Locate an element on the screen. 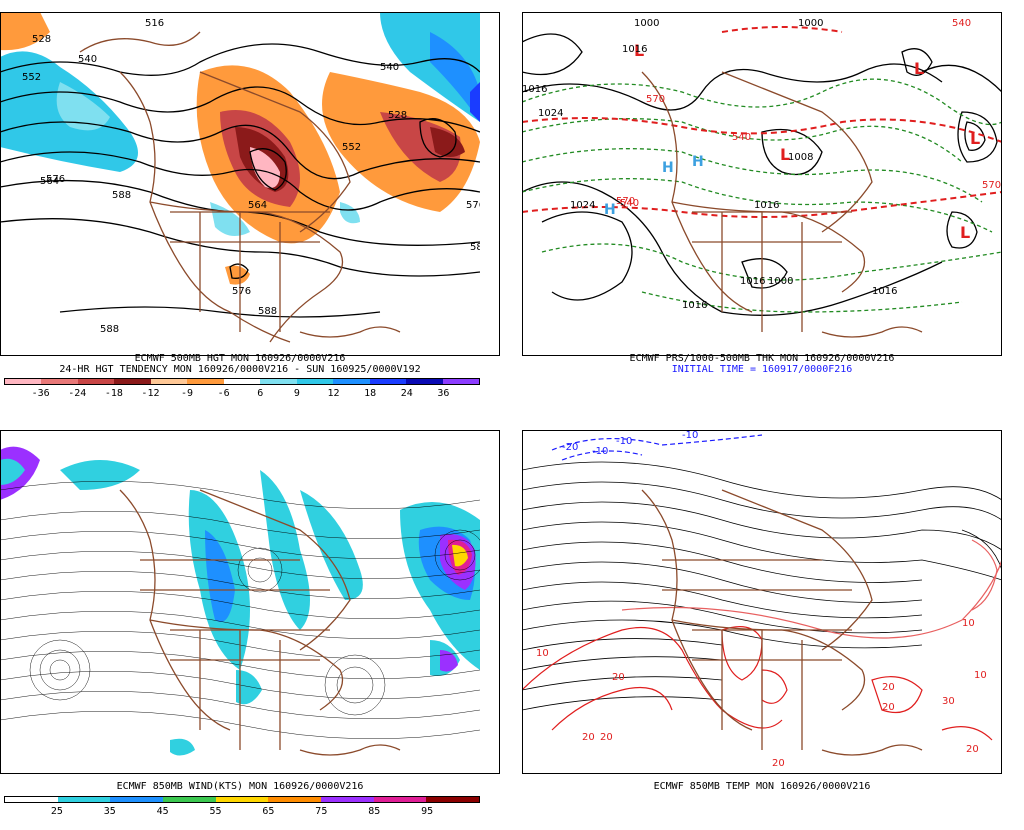  colorbar-tick-label: -36 is located at coordinates (40, 393).